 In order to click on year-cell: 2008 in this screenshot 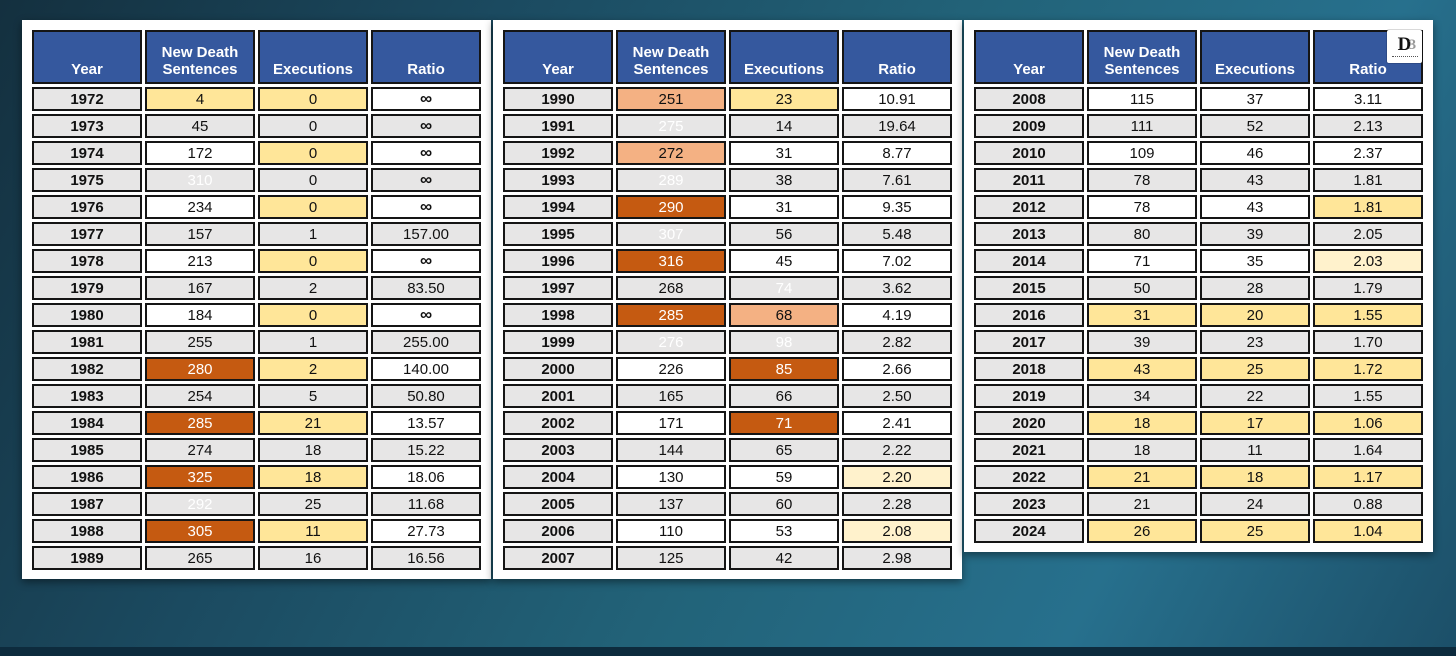, I will do `click(1029, 99)`.